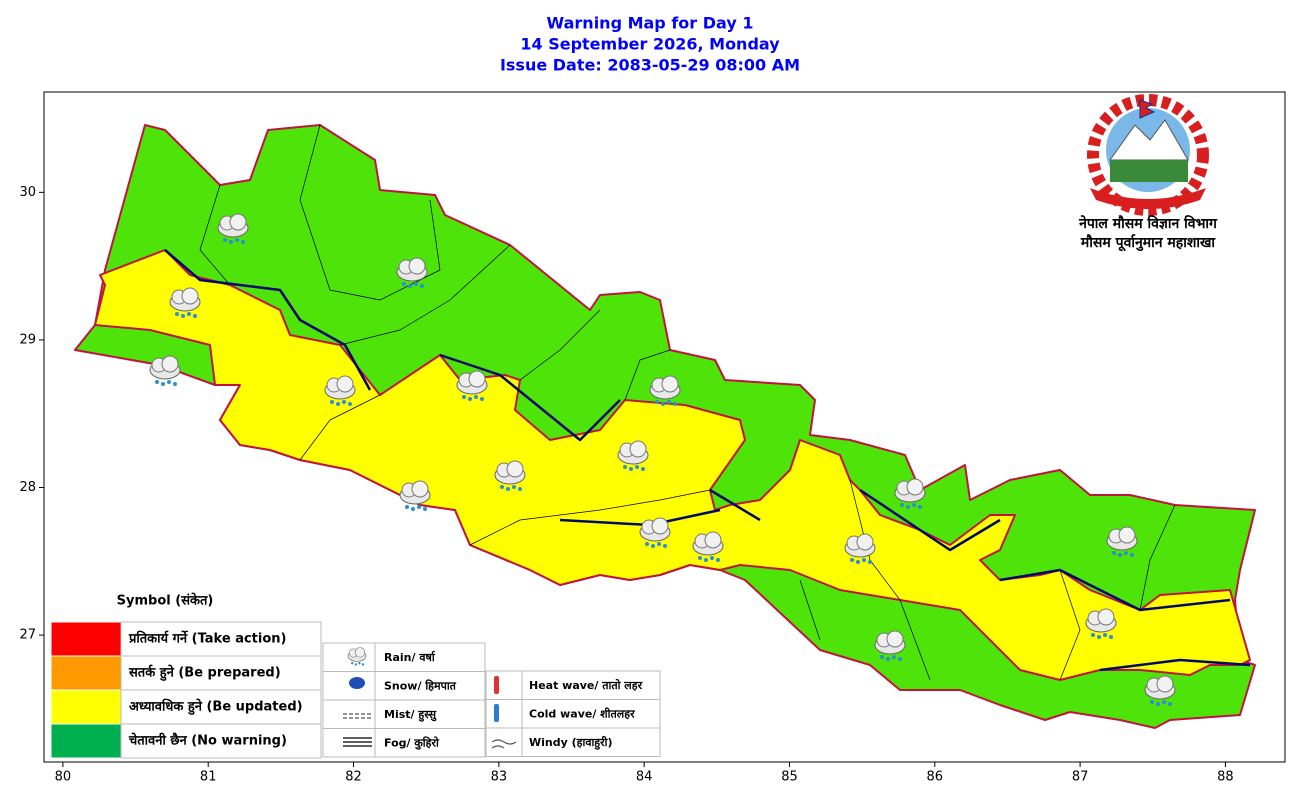 Image resolution: width=1300 pixels, height=804 pixels. I want to click on legend-title: Symbol (संकेत), so click(165, 601).